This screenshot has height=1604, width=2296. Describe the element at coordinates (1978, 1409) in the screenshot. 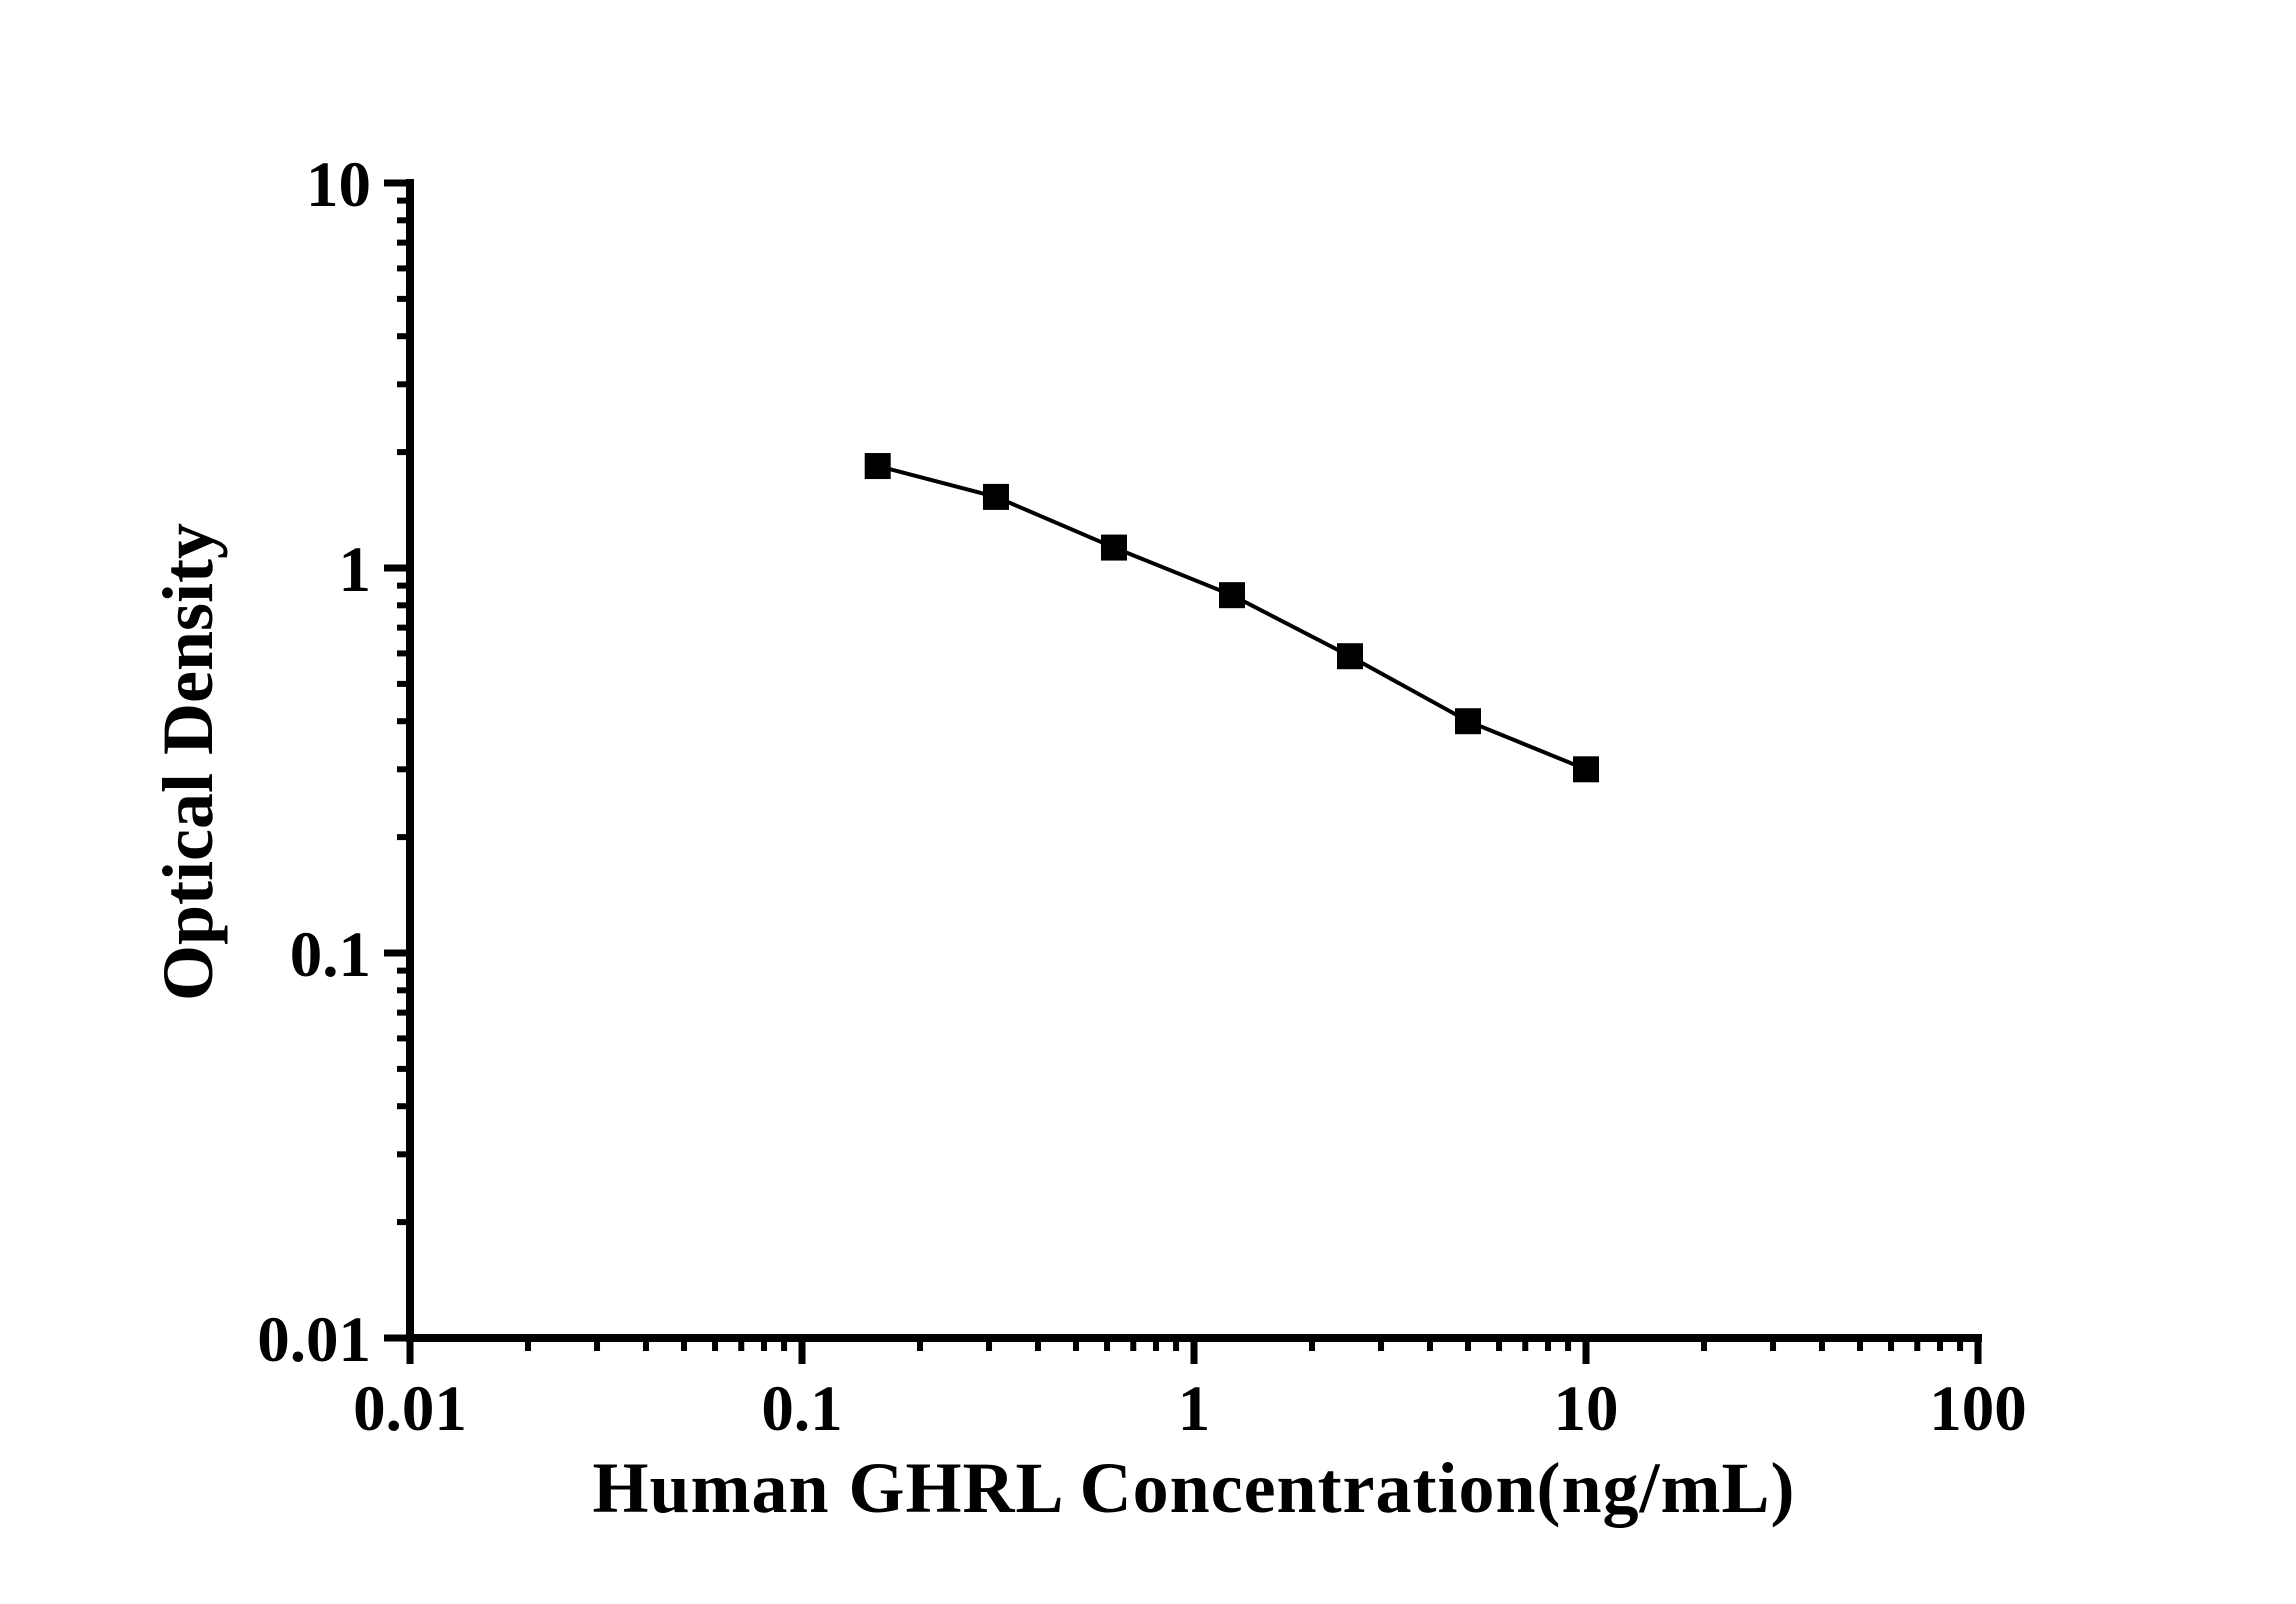

I see `x-tick-label: 100` at that location.